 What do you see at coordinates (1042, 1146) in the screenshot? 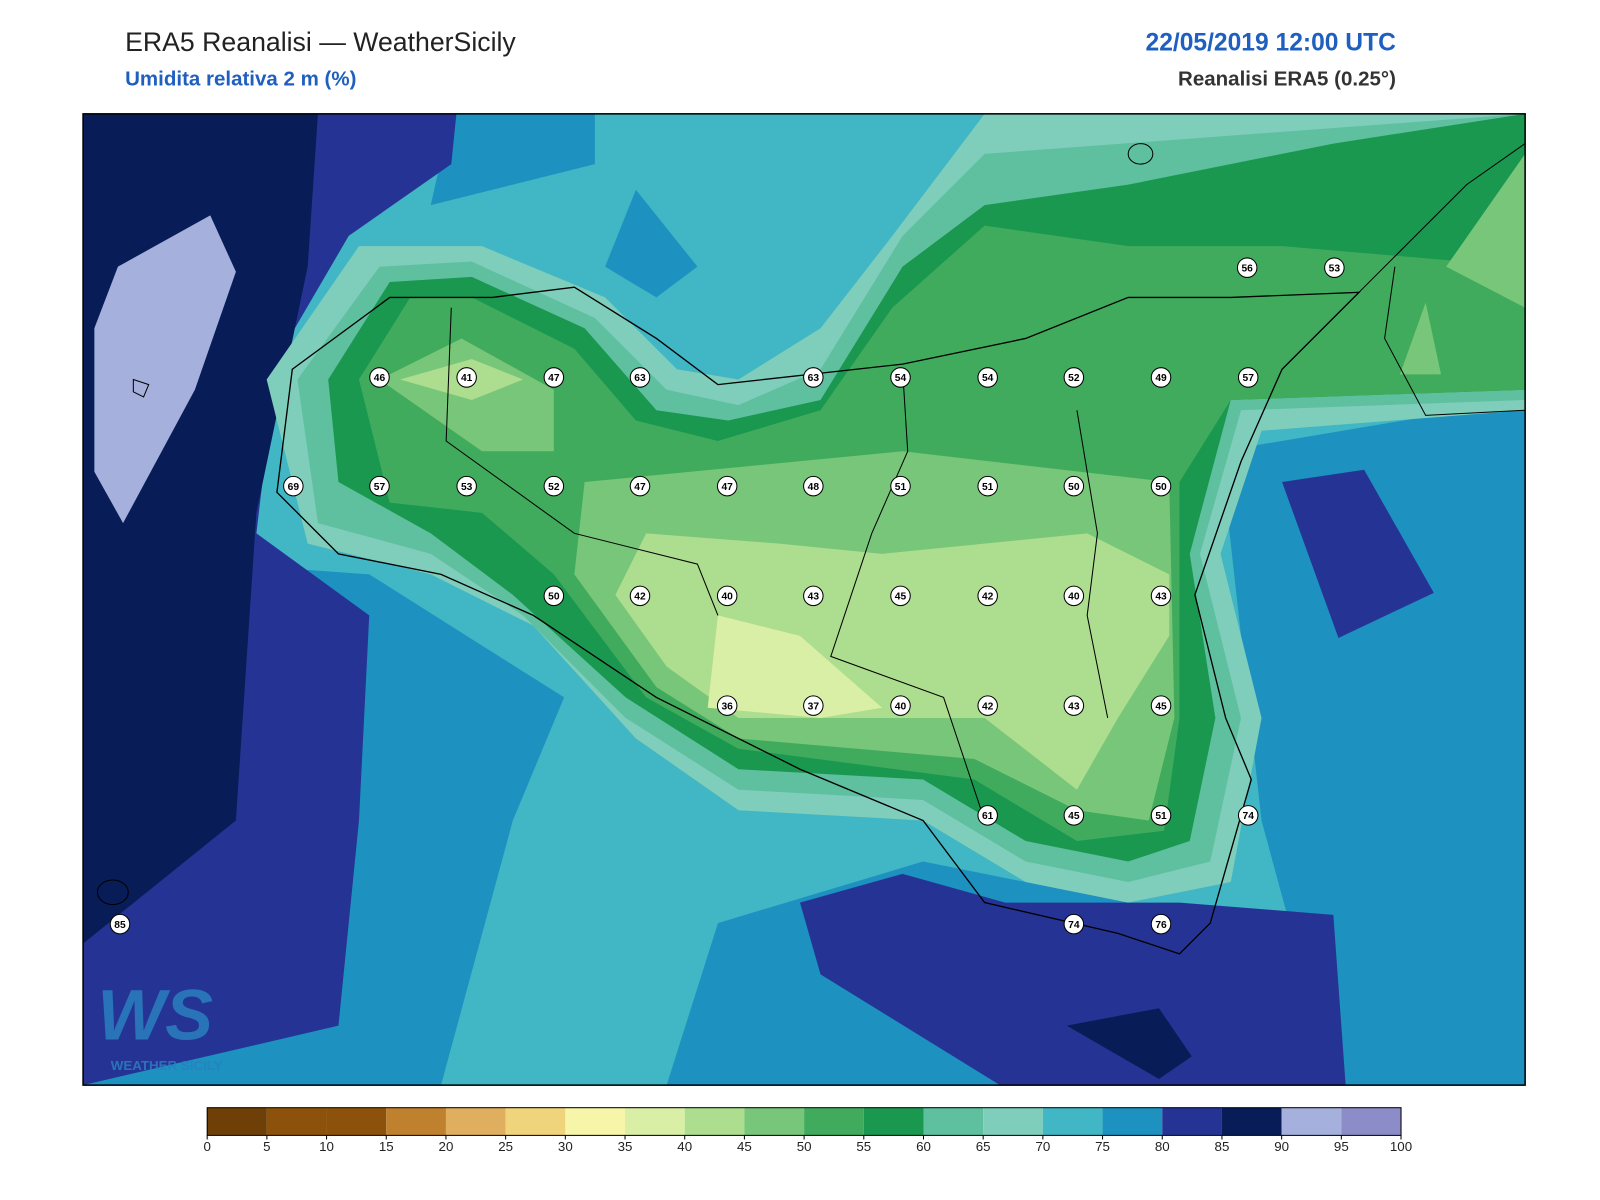
I see `colorbar-tick-label: 70` at bounding box center [1042, 1146].